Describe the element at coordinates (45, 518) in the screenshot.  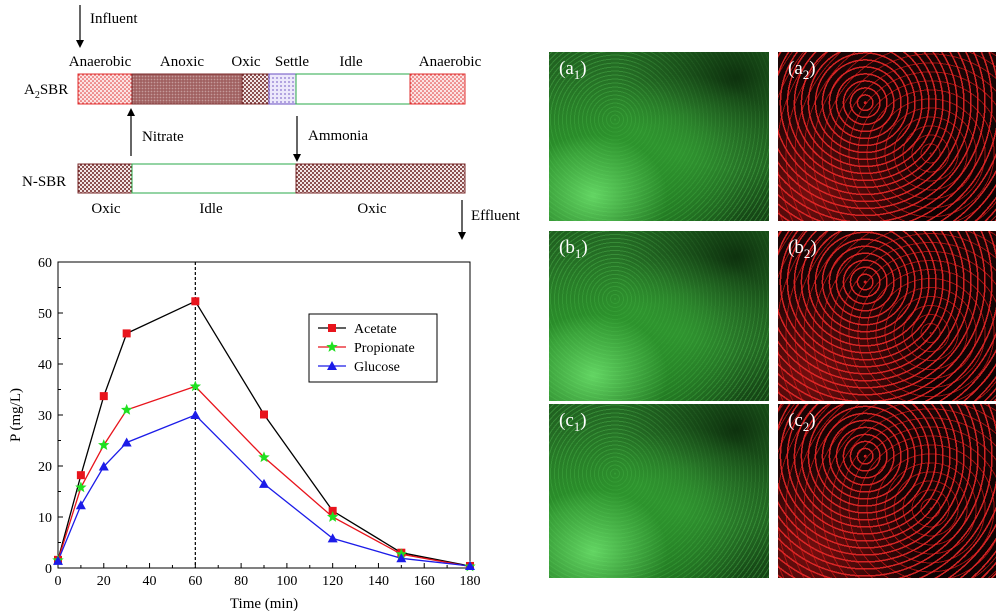
I see `y-tick-label: 10` at that location.